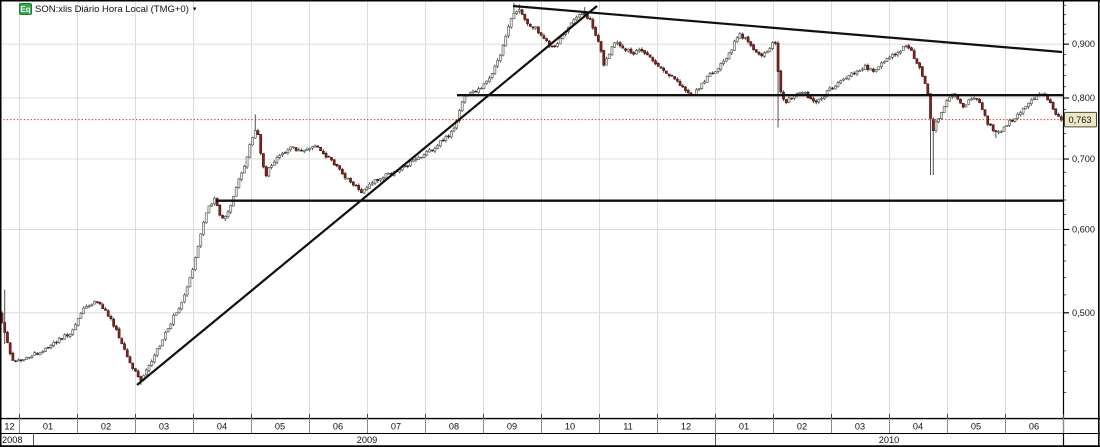 The image size is (1100, 447). Describe the element at coordinates (1083, 159) in the screenshot. I see `y-axis-label: 0,700` at that location.